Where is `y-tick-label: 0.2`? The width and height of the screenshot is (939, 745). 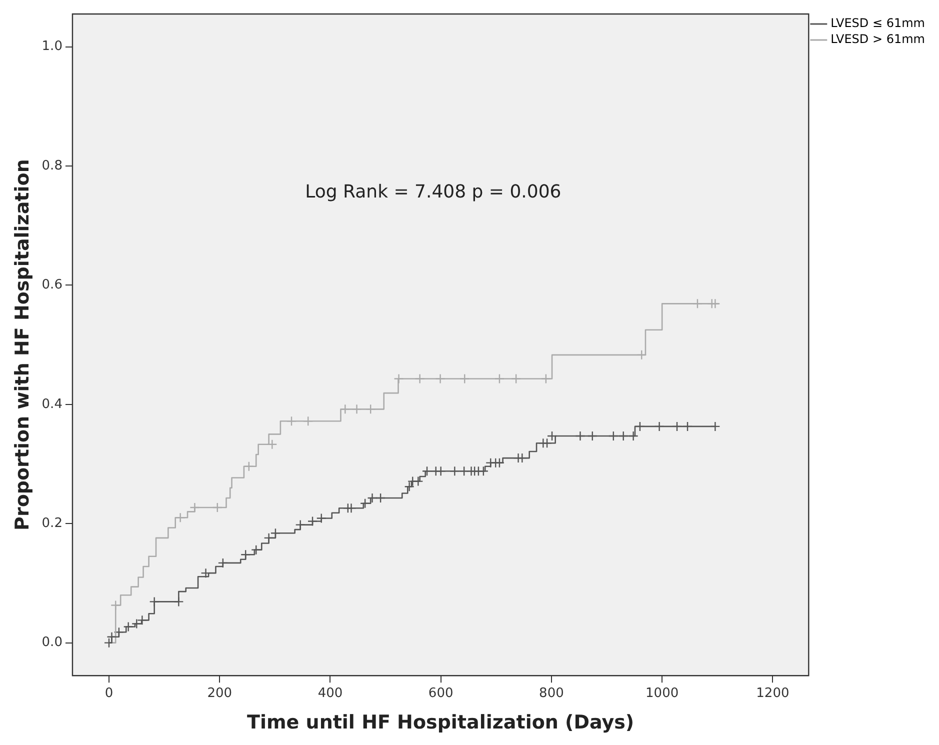
y-tick-label: 0.2 is located at coordinates (52, 523).